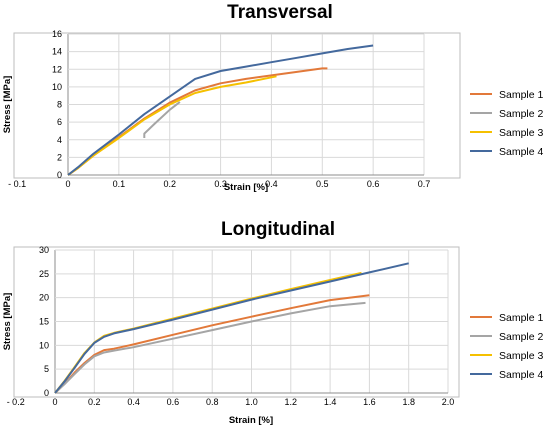  Describe the element at coordinates (119, 184) in the screenshot. I see `x-tick-label: 0.1` at that location.